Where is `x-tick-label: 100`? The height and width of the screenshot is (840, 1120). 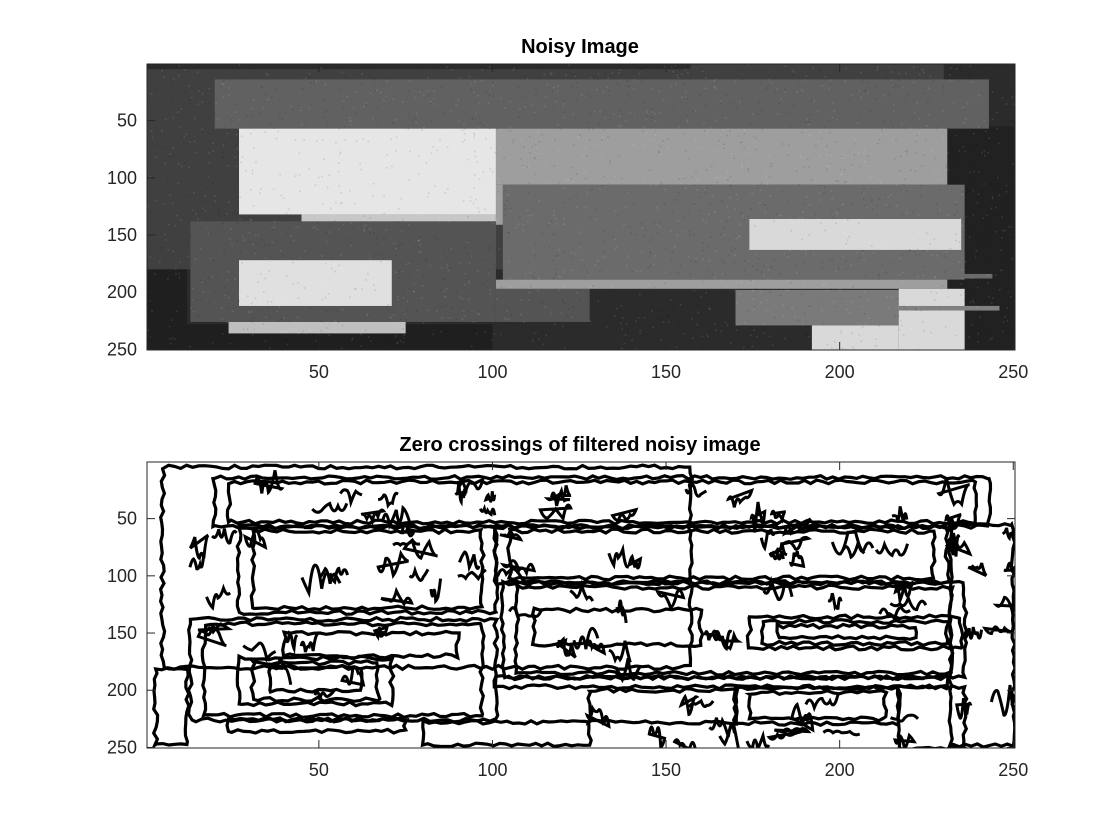
x-tick-label: 100 is located at coordinates (492, 770).